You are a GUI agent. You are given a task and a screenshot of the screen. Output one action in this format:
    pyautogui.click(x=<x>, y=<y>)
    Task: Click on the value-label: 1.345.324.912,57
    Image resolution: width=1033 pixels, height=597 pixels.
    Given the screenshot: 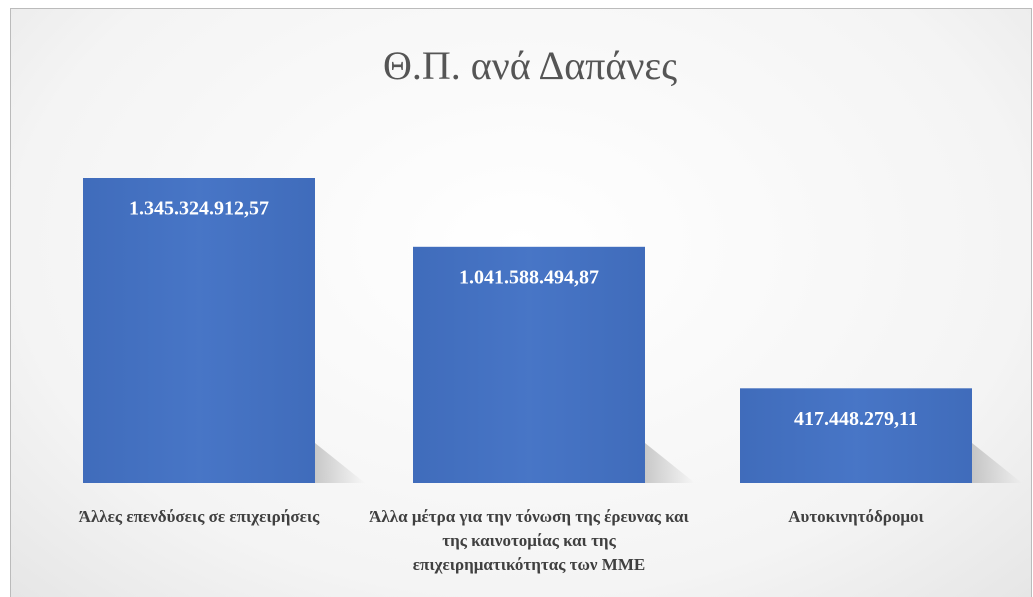 What is the action you would take?
    pyautogui.click(x=199, y=209)
    